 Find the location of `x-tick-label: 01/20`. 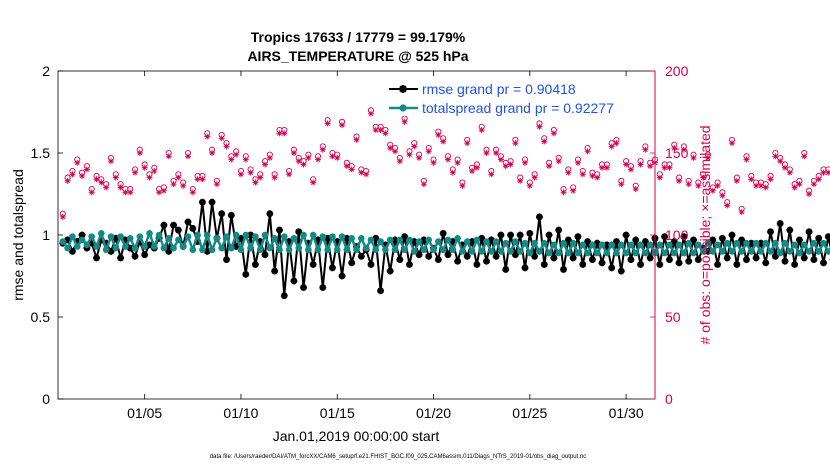

x-tick-label: 01/20 is located at coordinates (433, 413).